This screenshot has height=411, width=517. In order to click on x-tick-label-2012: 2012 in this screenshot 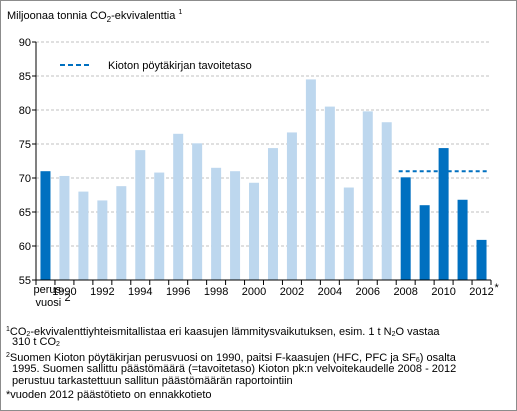, I will do `click(481, 292)`.